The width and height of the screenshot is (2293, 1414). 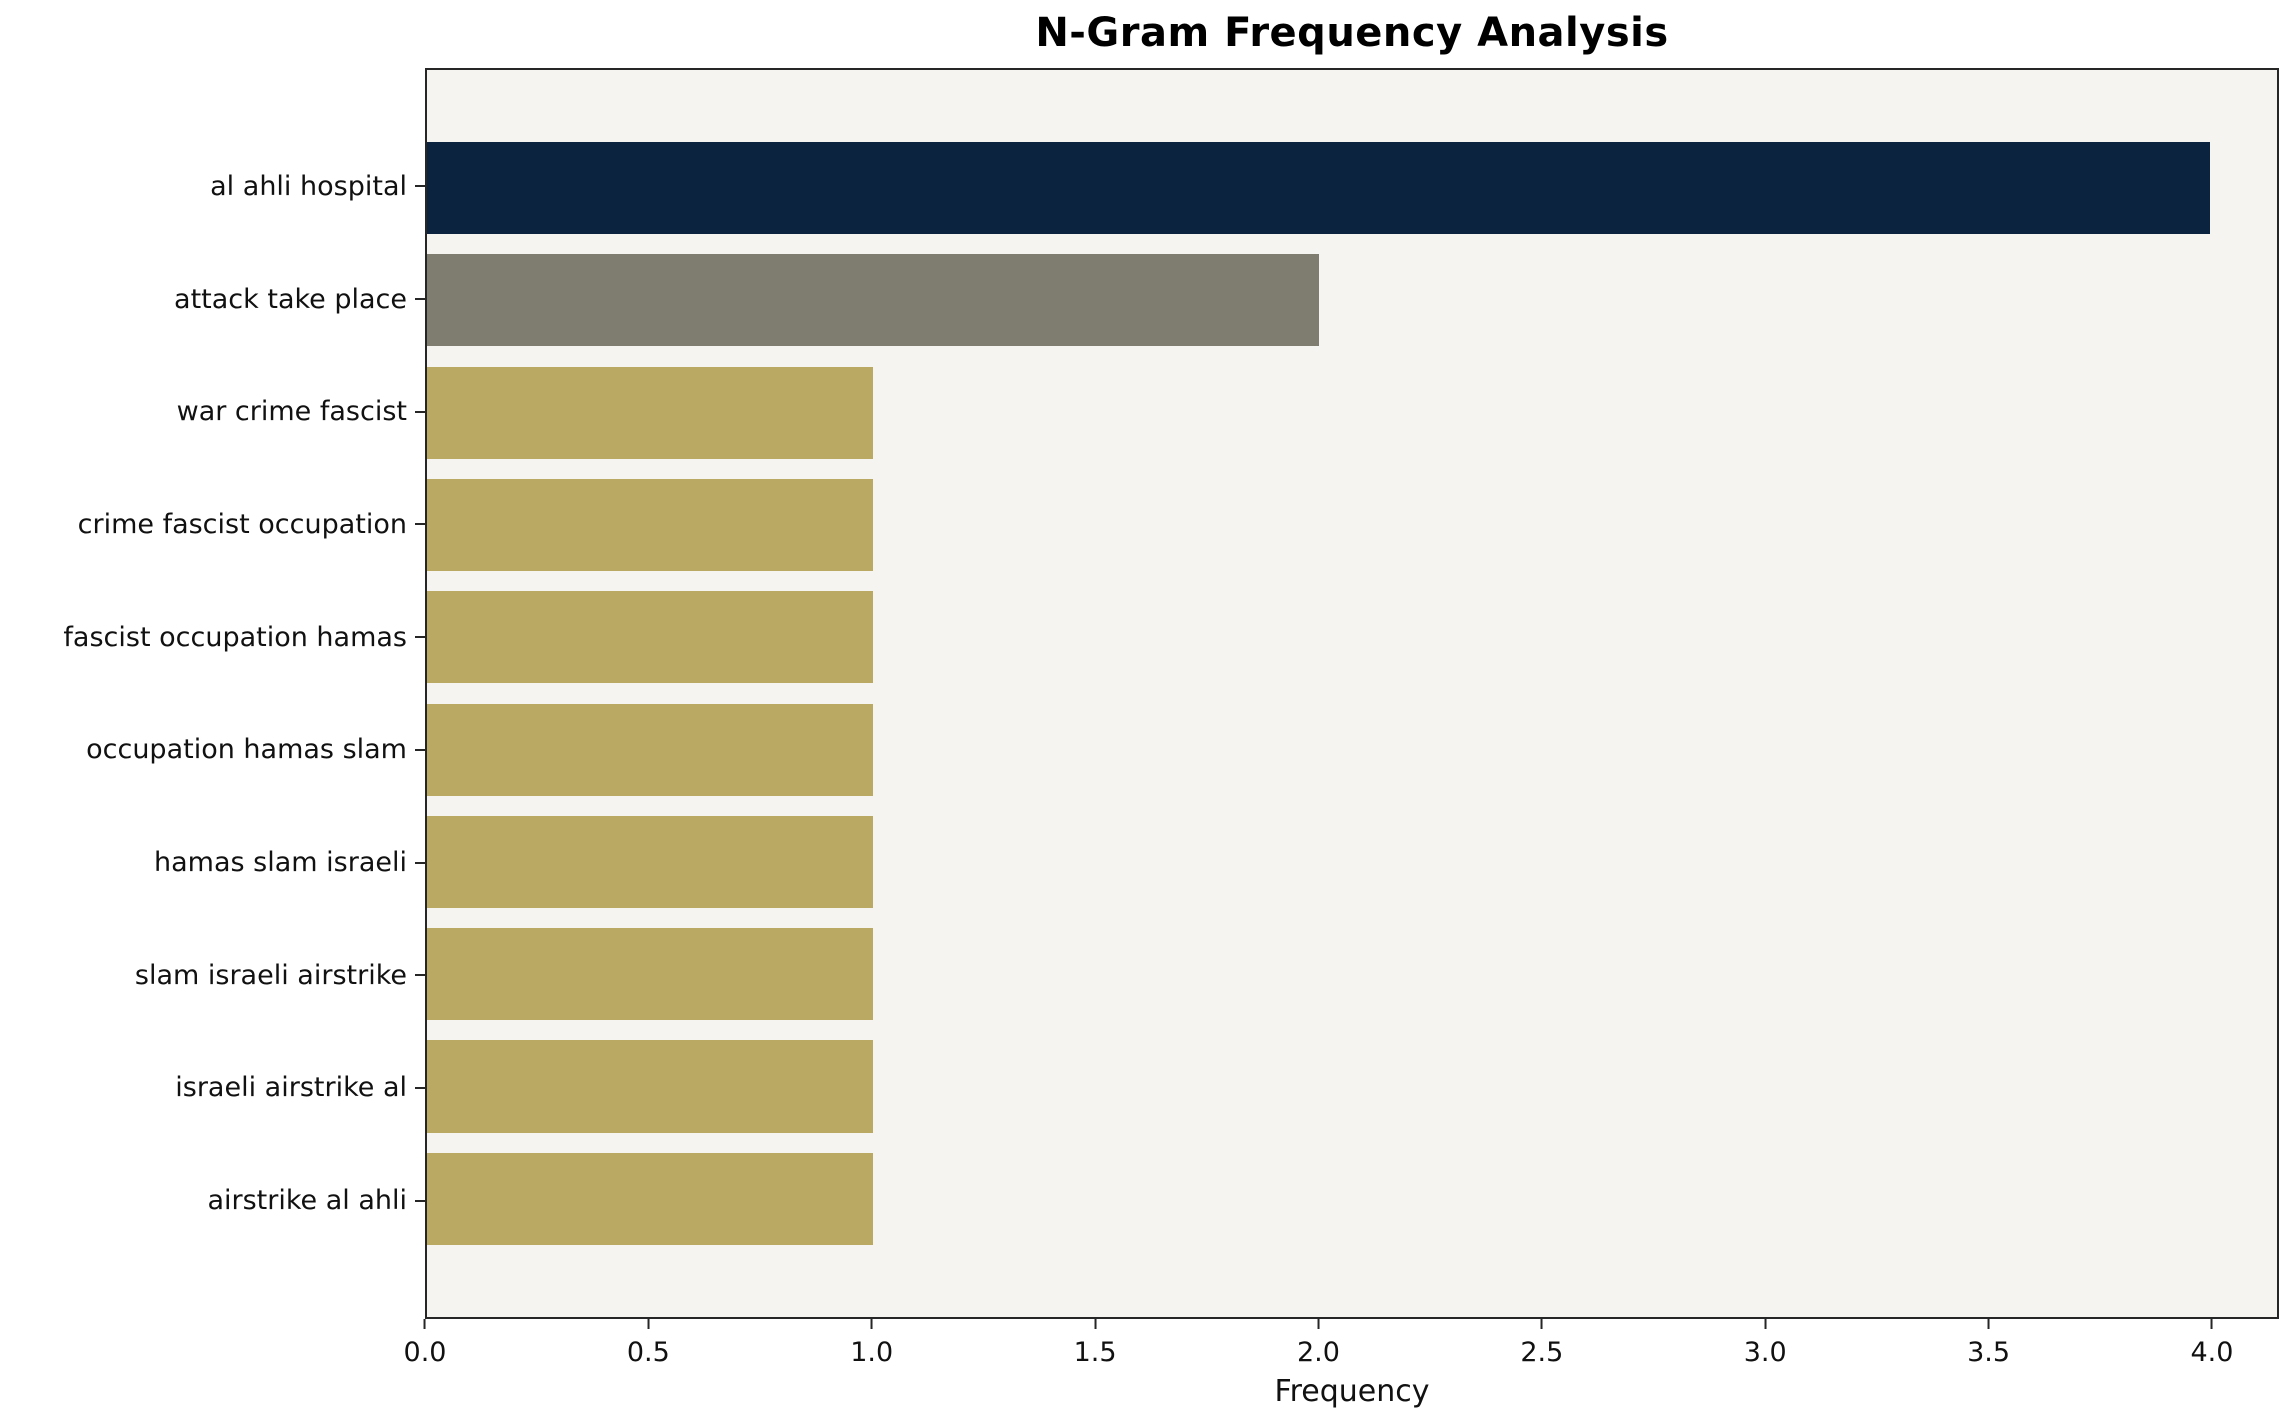 I want to click on x-tick: 0.0, so click(x=425, y=1343).